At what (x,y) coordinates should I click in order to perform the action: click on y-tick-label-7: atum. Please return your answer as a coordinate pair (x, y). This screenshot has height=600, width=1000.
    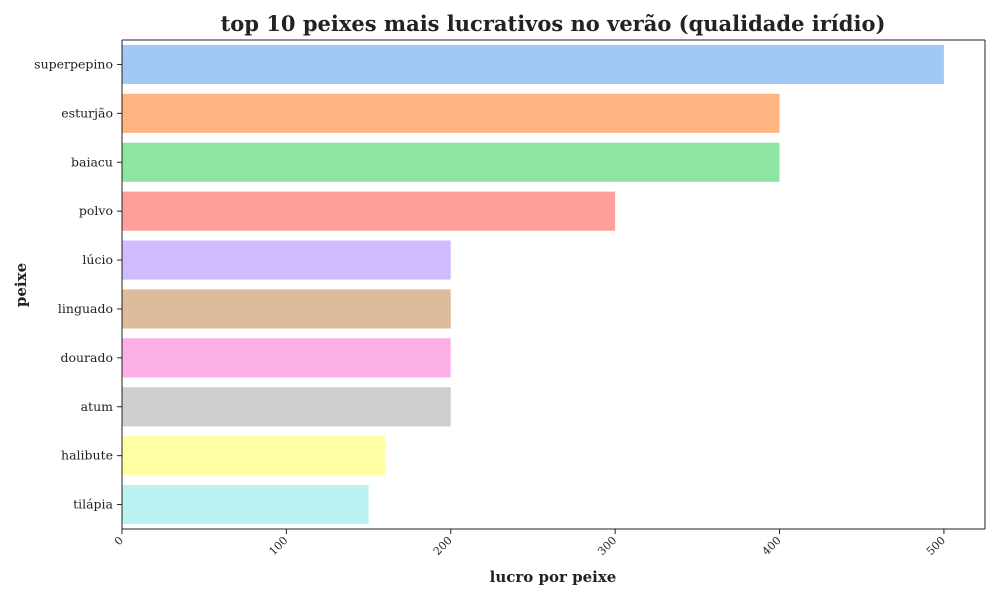
    Looking at the image, I should click on (97, 406).